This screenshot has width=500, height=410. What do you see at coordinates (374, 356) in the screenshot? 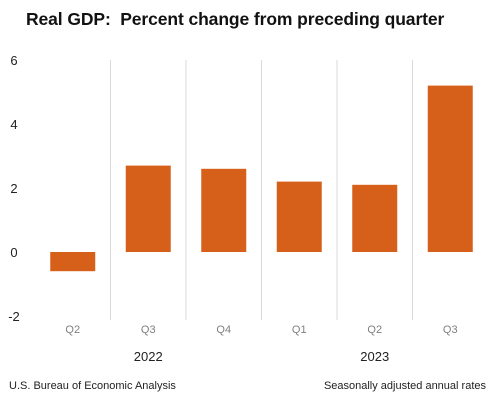
I see `year-label: 2023` at bounding box center [374, 356].